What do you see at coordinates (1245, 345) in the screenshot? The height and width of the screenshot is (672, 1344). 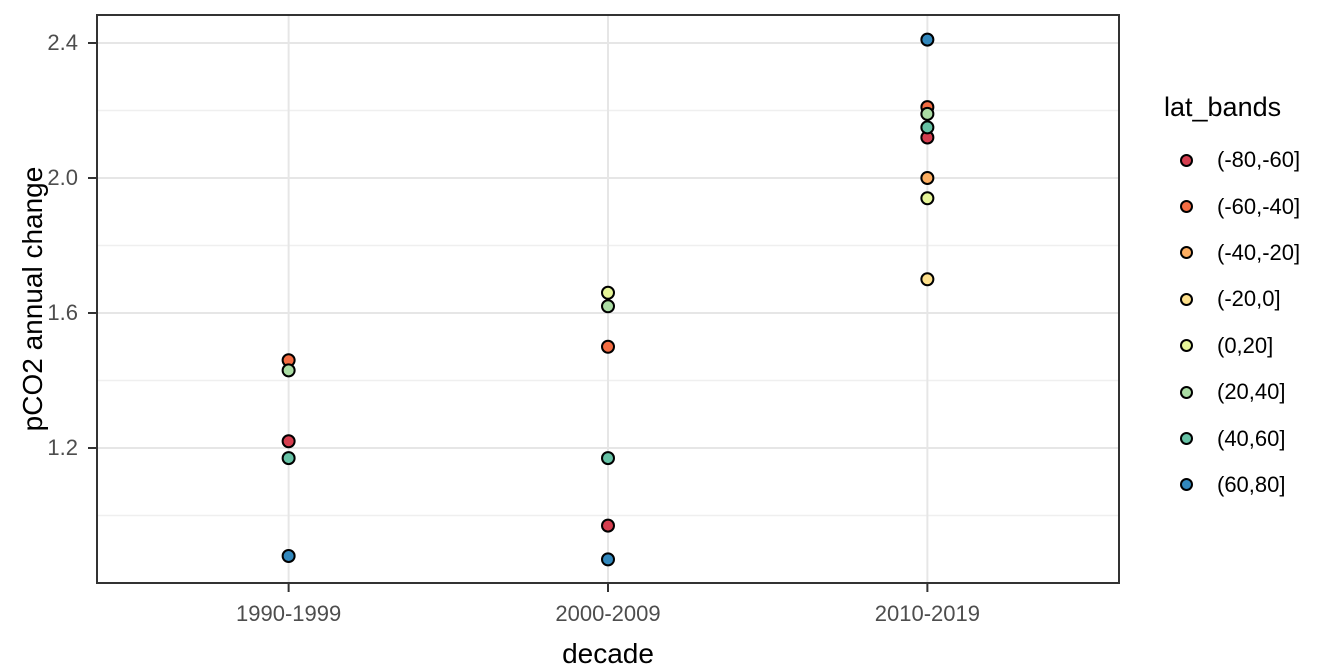 I see `legend-item-label: (0,20]` at bounding box center [1245, 345].